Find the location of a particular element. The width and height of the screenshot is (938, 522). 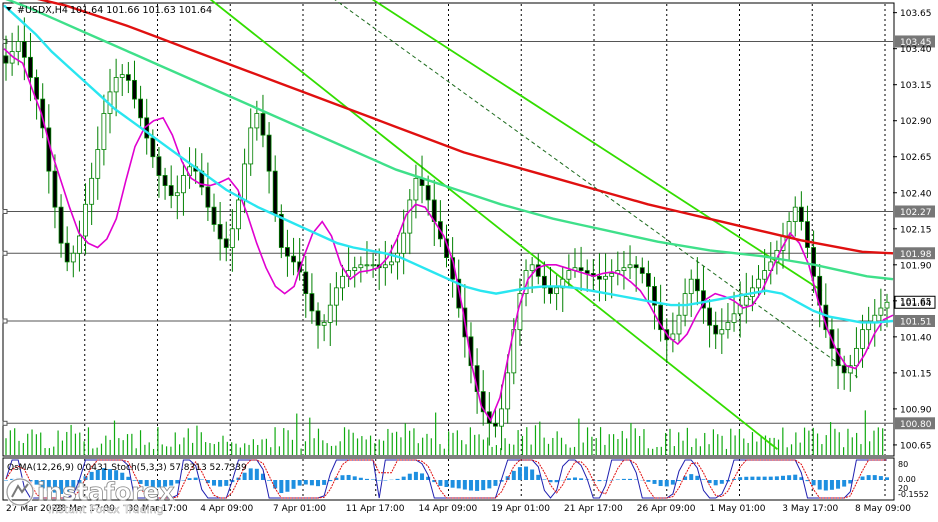

time-label: 1 May 01:00 is located at coordinates (738, 509).